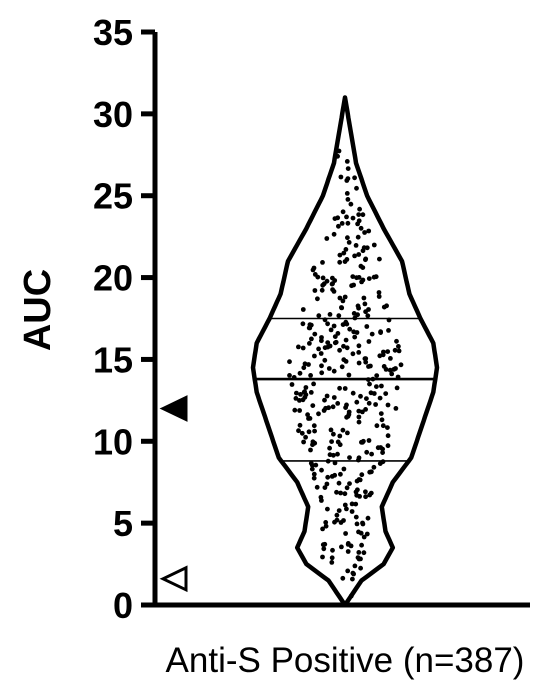 The width and height of the screenshot is (556, 694). What do you see at coordinates (173, 579) in the screenshot?
I see `open-triangle-marker` at bounding box center [173, 579].